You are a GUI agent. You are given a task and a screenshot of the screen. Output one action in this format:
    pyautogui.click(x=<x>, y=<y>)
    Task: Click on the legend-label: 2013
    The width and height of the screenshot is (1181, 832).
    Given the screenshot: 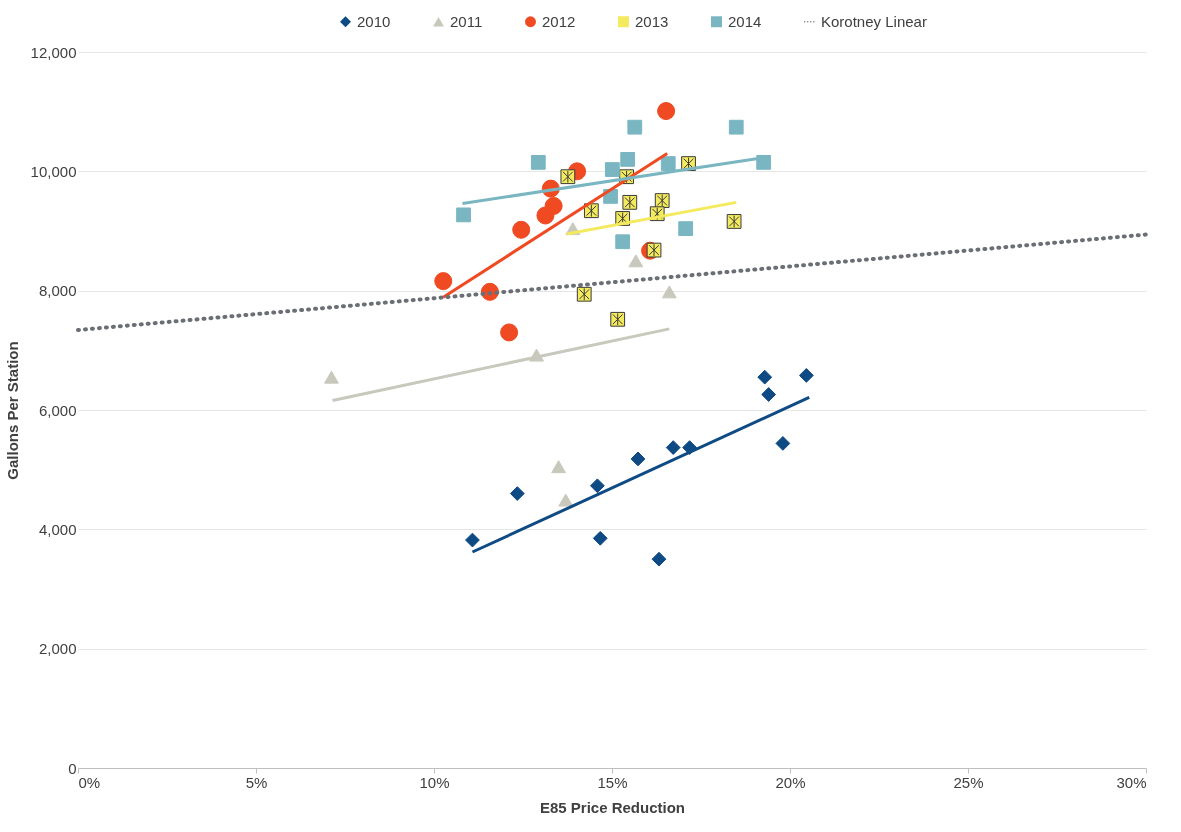 What is the action you would take?
    pyautogui.click(x=652, y=21)
    